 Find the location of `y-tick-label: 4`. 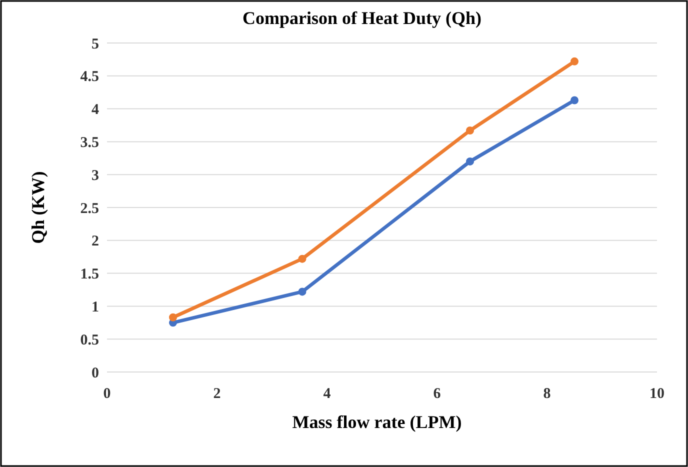

y-tick-label: 4 is located at coordinates (96, 110).